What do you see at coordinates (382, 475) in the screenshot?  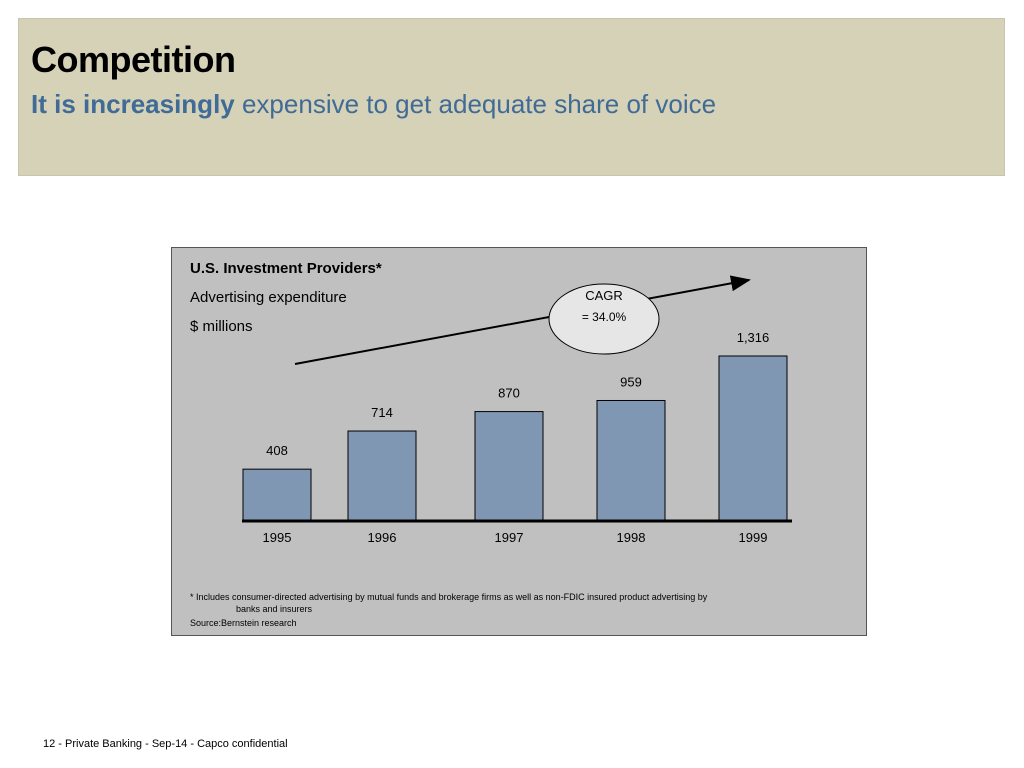 I see `bar-1996` at bounding box center [382, 475].